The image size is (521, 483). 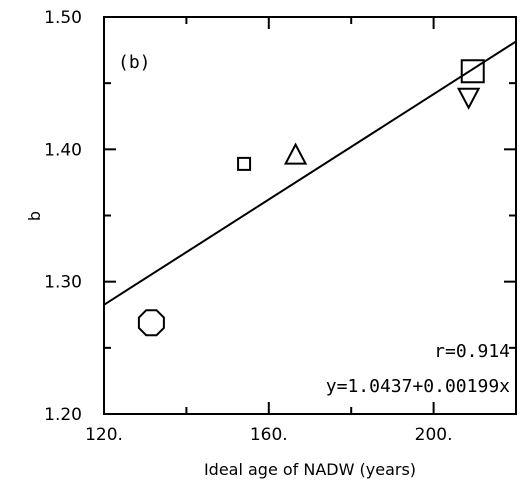 I want to click on y-axis-title: b, so click(x=34, y=216).